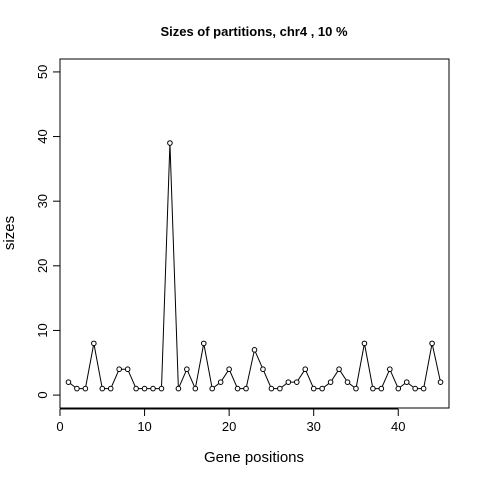 Image resolution: width=480 pixels, height=480 pixels. I want to click on x-axis: 0 10 20 30 40, so click(230, 421).